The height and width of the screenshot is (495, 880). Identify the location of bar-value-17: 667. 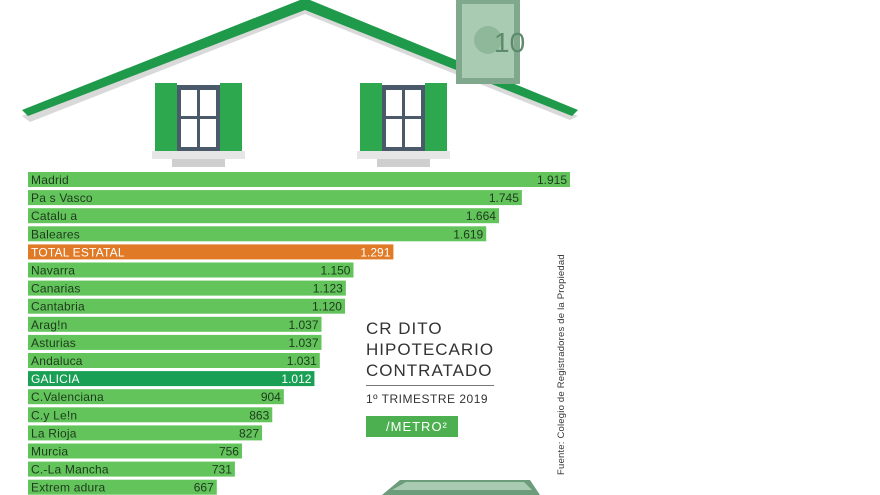
(204, 488).